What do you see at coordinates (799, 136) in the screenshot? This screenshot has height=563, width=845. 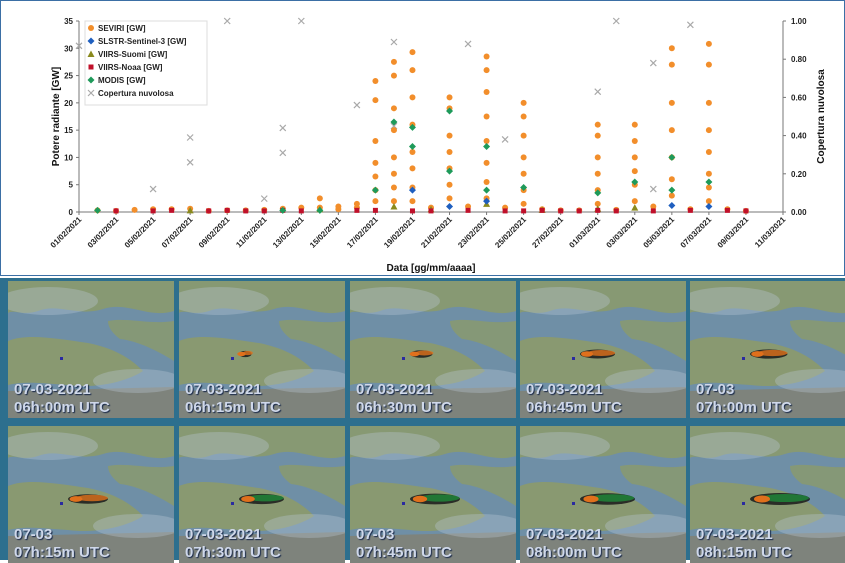 I see `y2-tick-label: 0.40` at bounding box center [799, 136].